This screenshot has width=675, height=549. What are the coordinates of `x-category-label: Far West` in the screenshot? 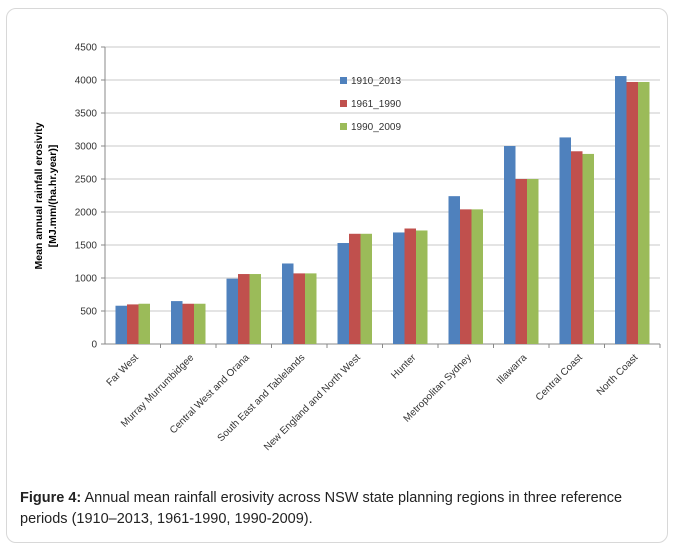 It's located at (123, 370).